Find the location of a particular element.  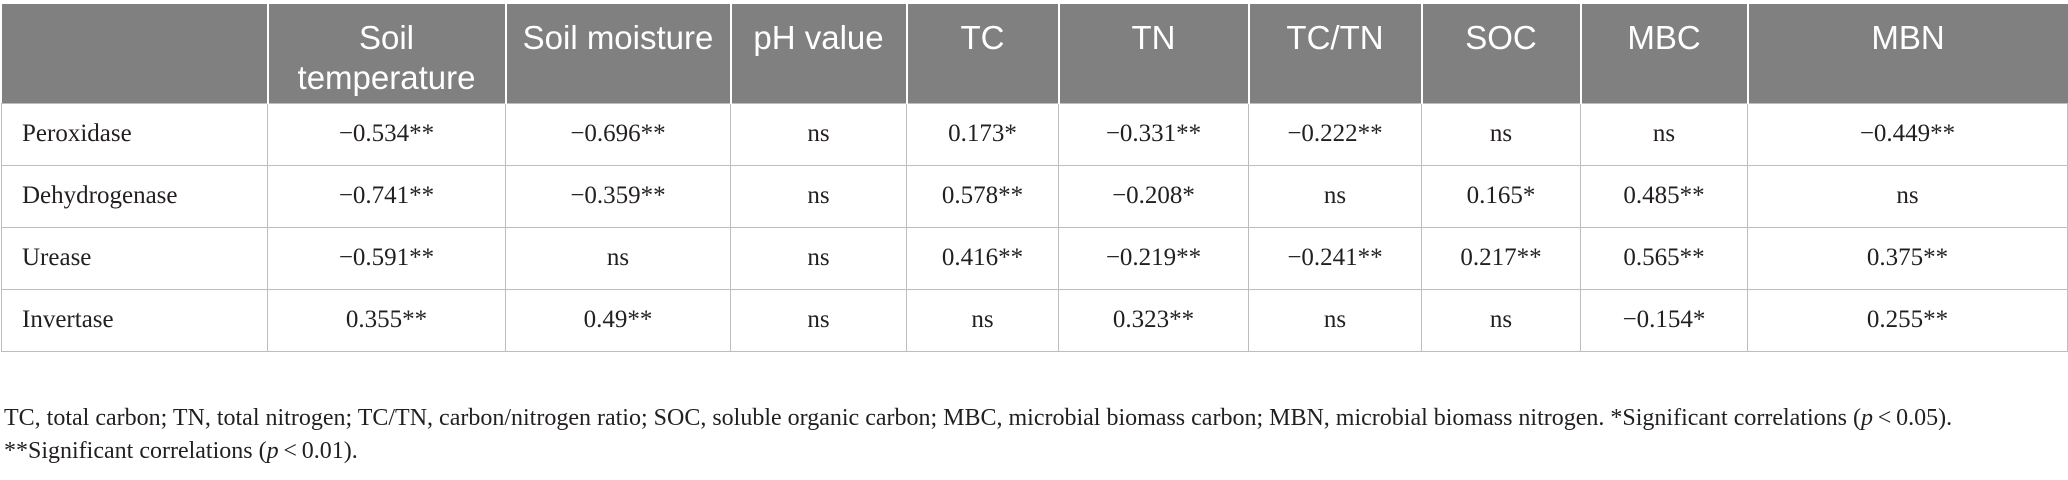

header-cell-mbc: MBC is located at coordinates (1663, 54).